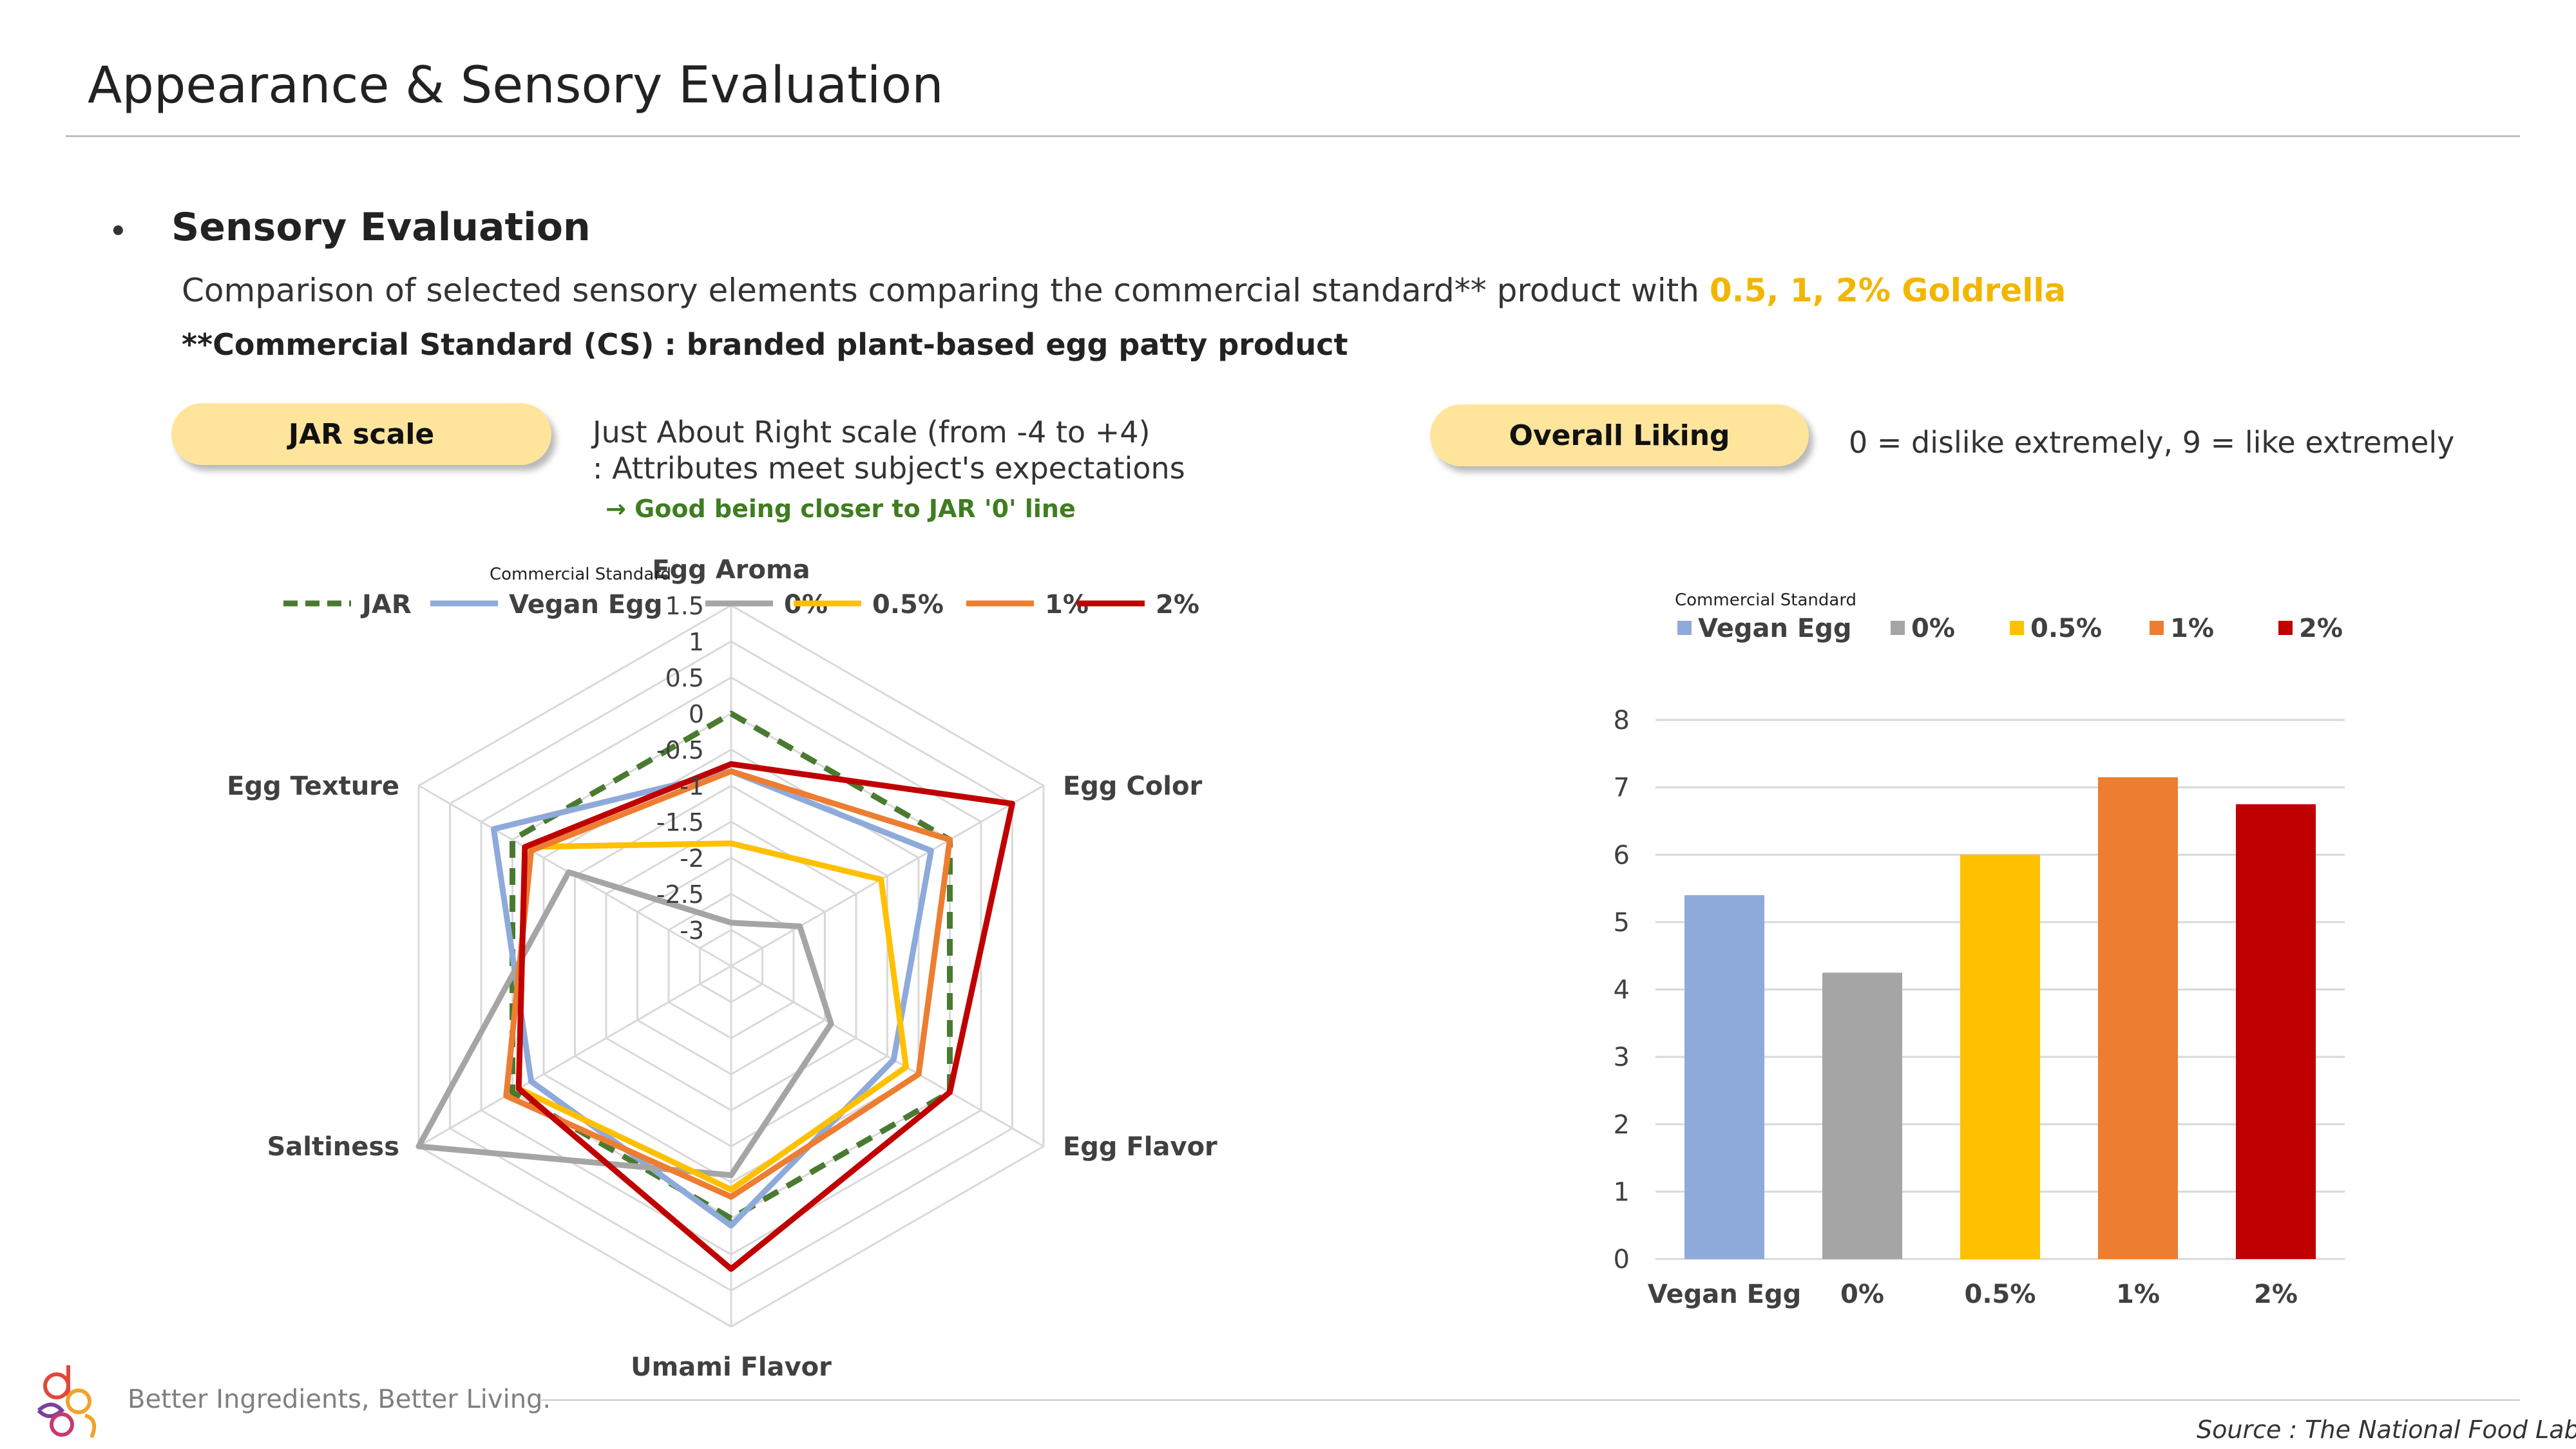  I want to click on radar-legend-label: 2%, so click(1177, 605).